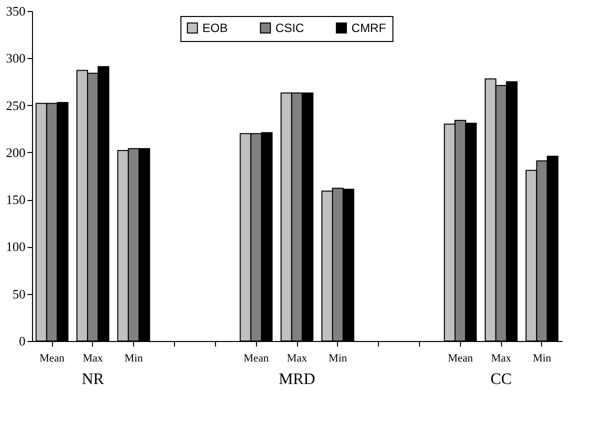 The width and height of the screenshot is (609, 421). What do you see at coordinates (297, 379) in the screenshot?
I see `text: MRD` at bounding box center [297, 379].